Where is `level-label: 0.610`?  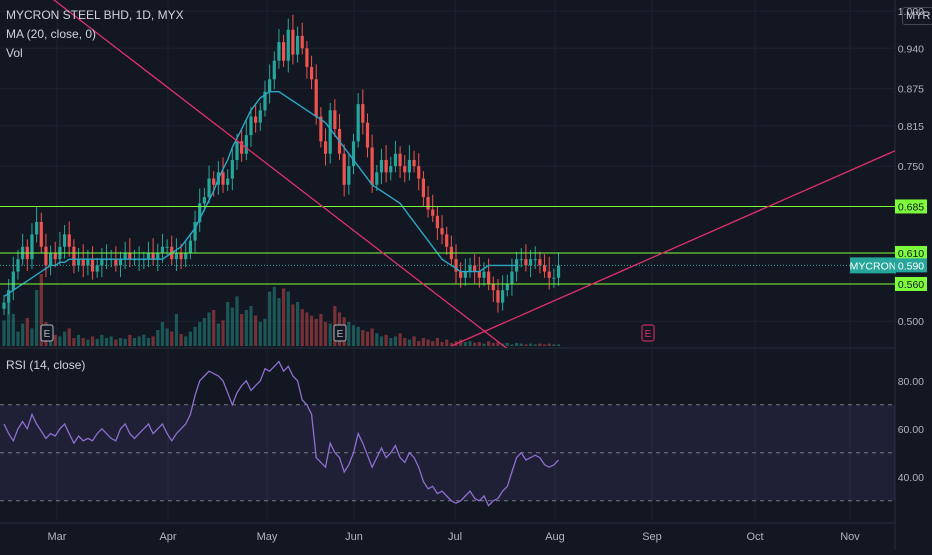 level-label: 0.610 is located at coordinates (911, 254).